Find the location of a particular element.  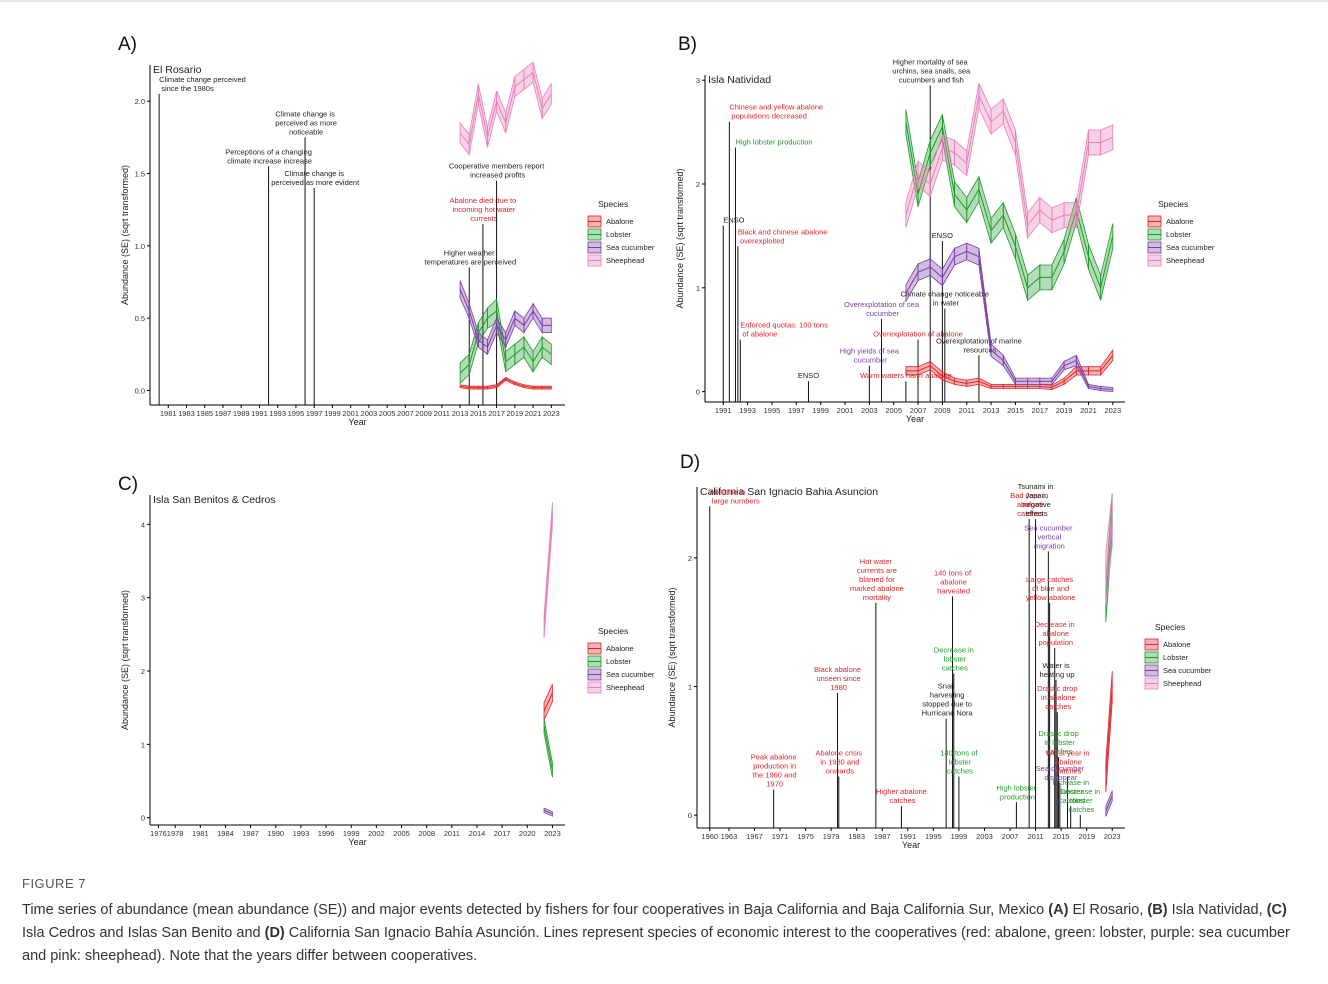

x-tick-label: 1993 is located at coordinates (277, 413).